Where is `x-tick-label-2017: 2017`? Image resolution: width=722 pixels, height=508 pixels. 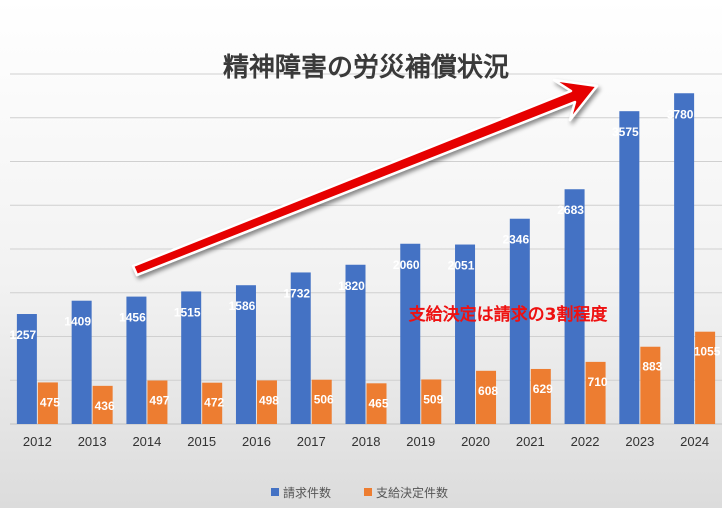
x-tick-label-2017: 2017 is located at coordinates (311, 441).